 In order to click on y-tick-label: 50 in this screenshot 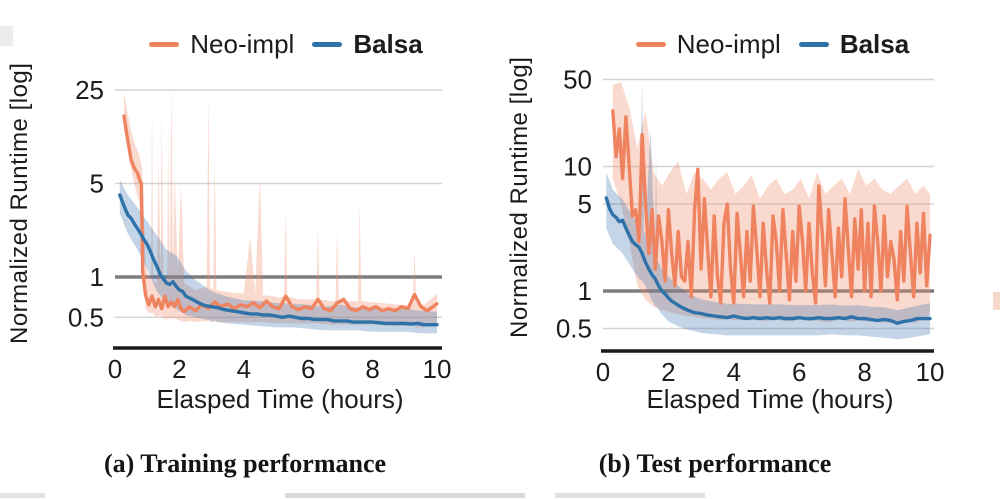, I will do `click(577, 80)`.